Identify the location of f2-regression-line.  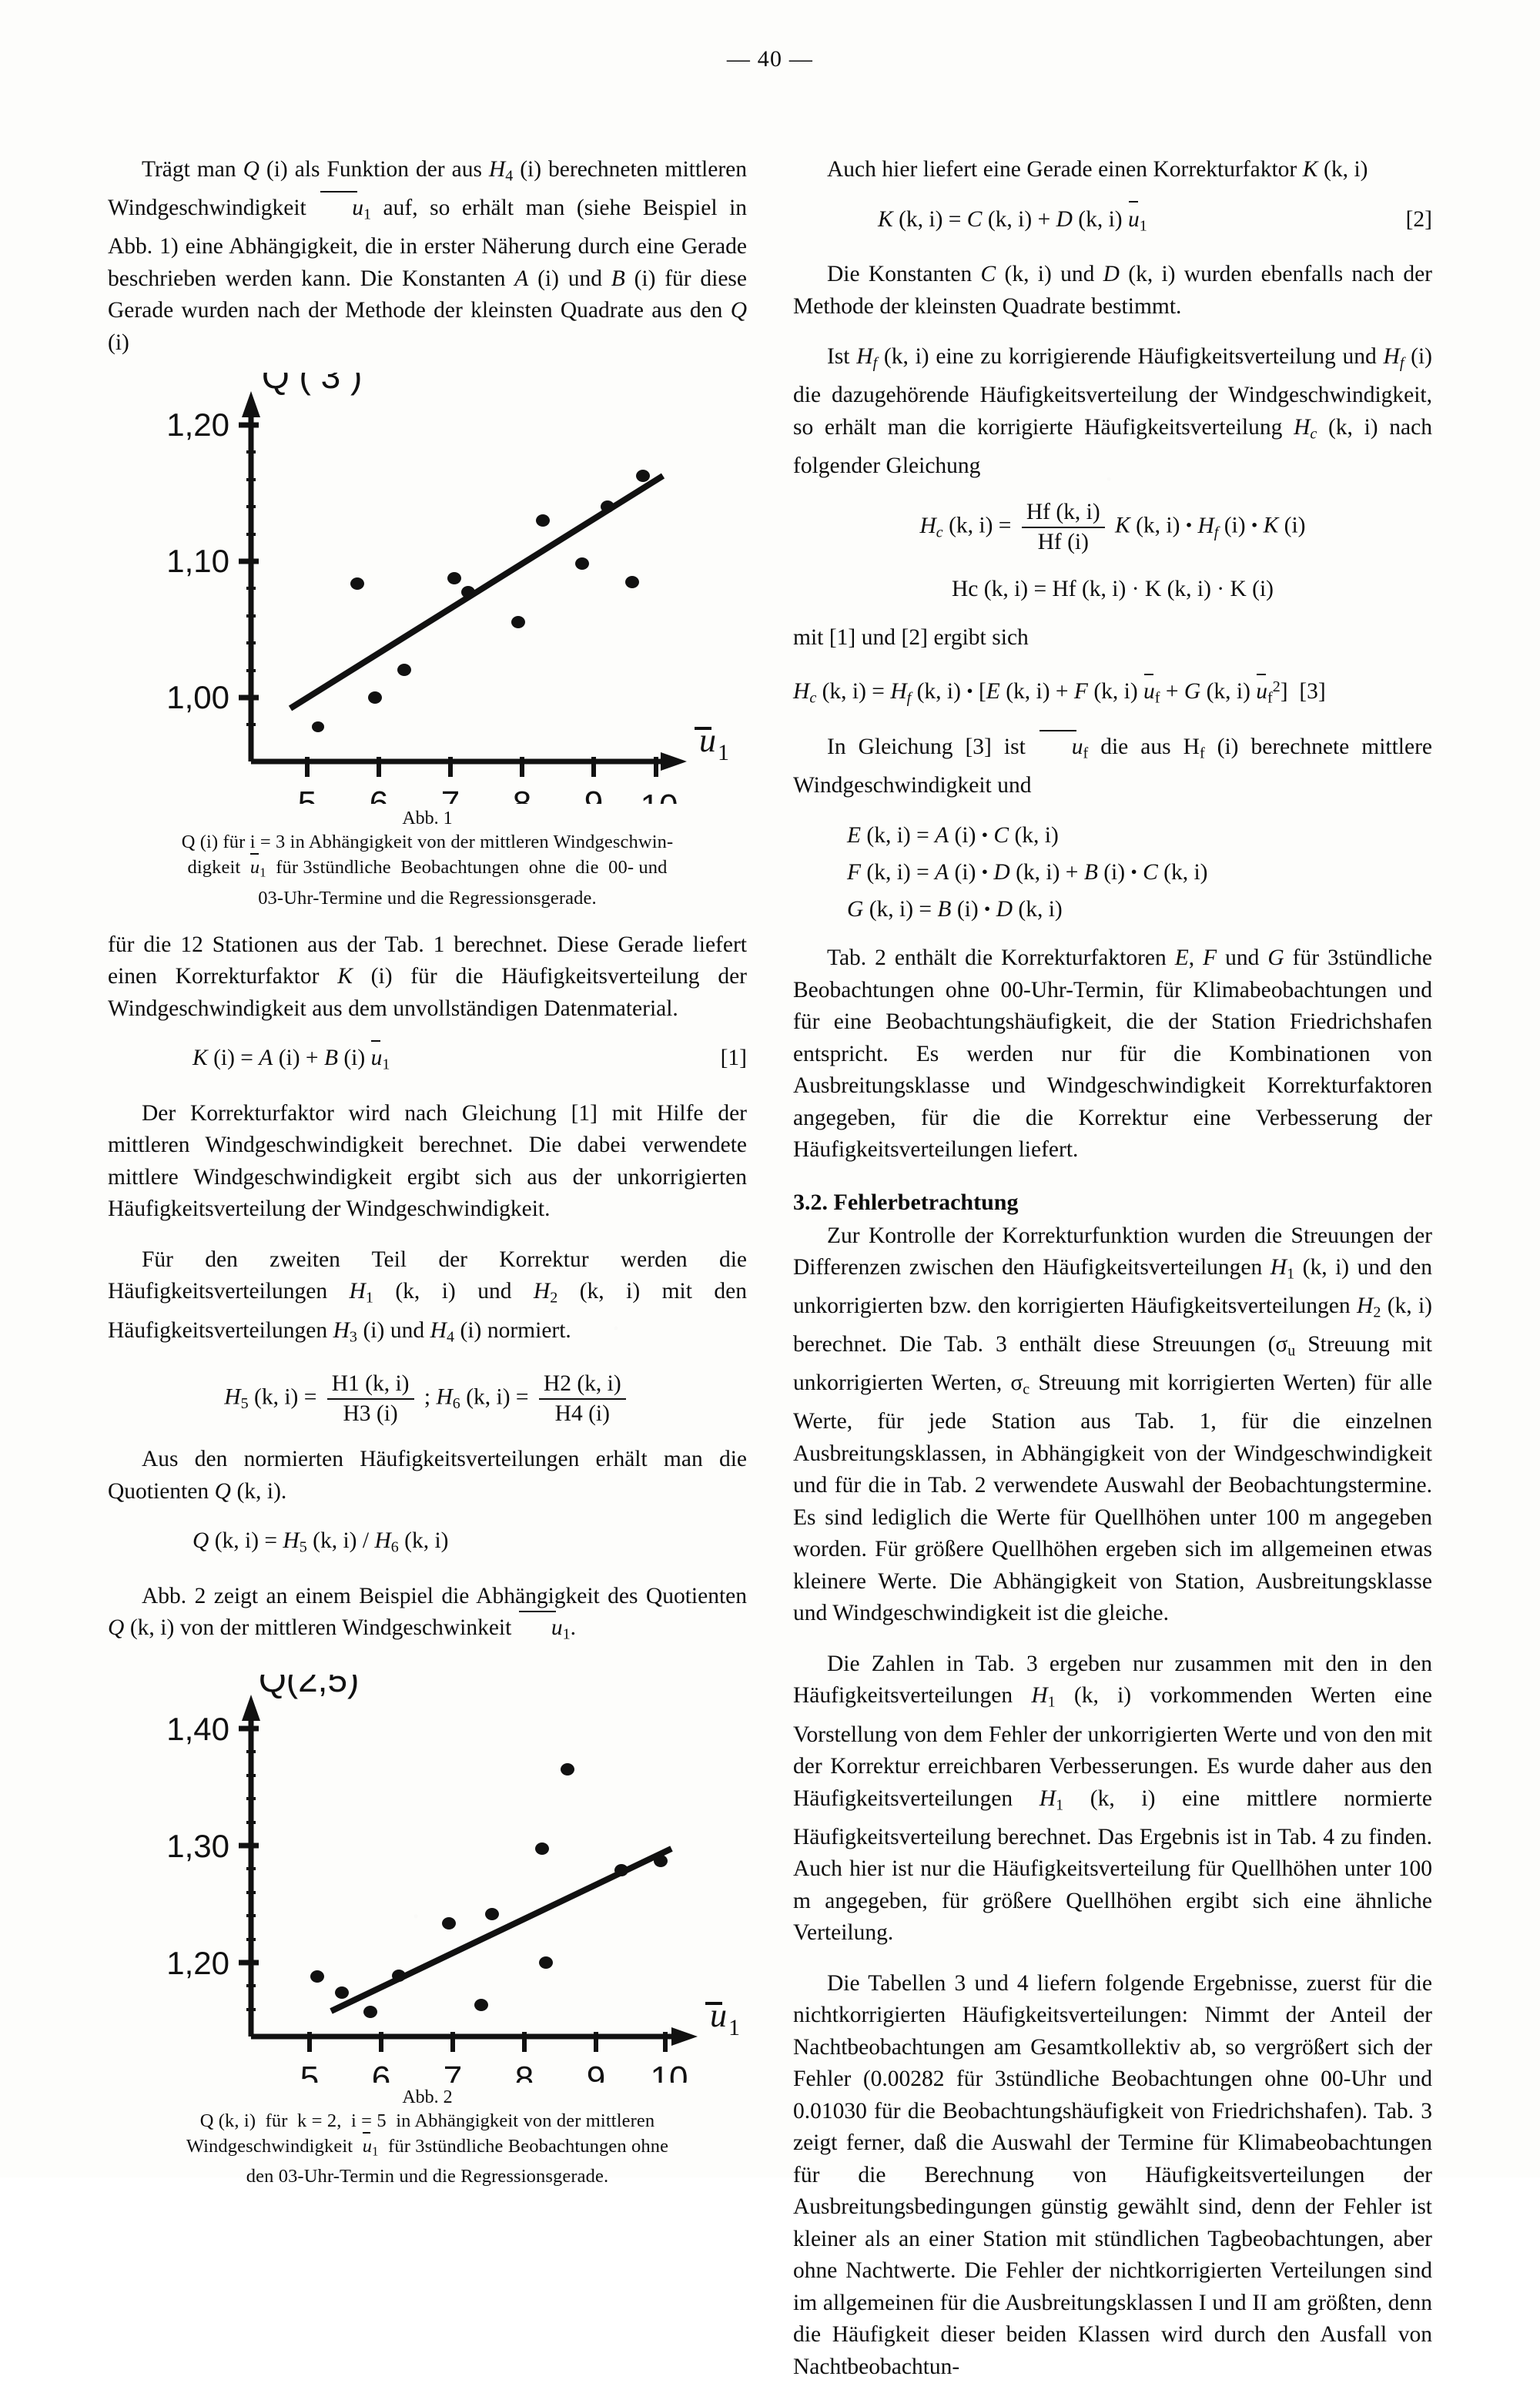
(501, 1929).